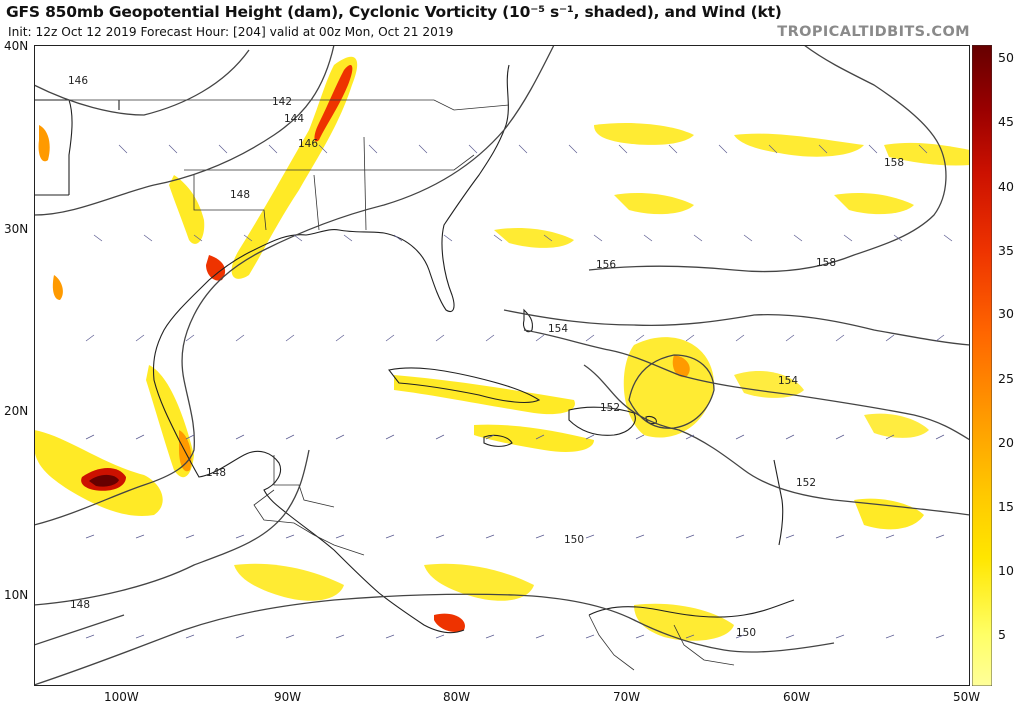  Describe the element at coordinates (16, 46) in the screenshot. I see `lat-label-40n: 40N` at that location.